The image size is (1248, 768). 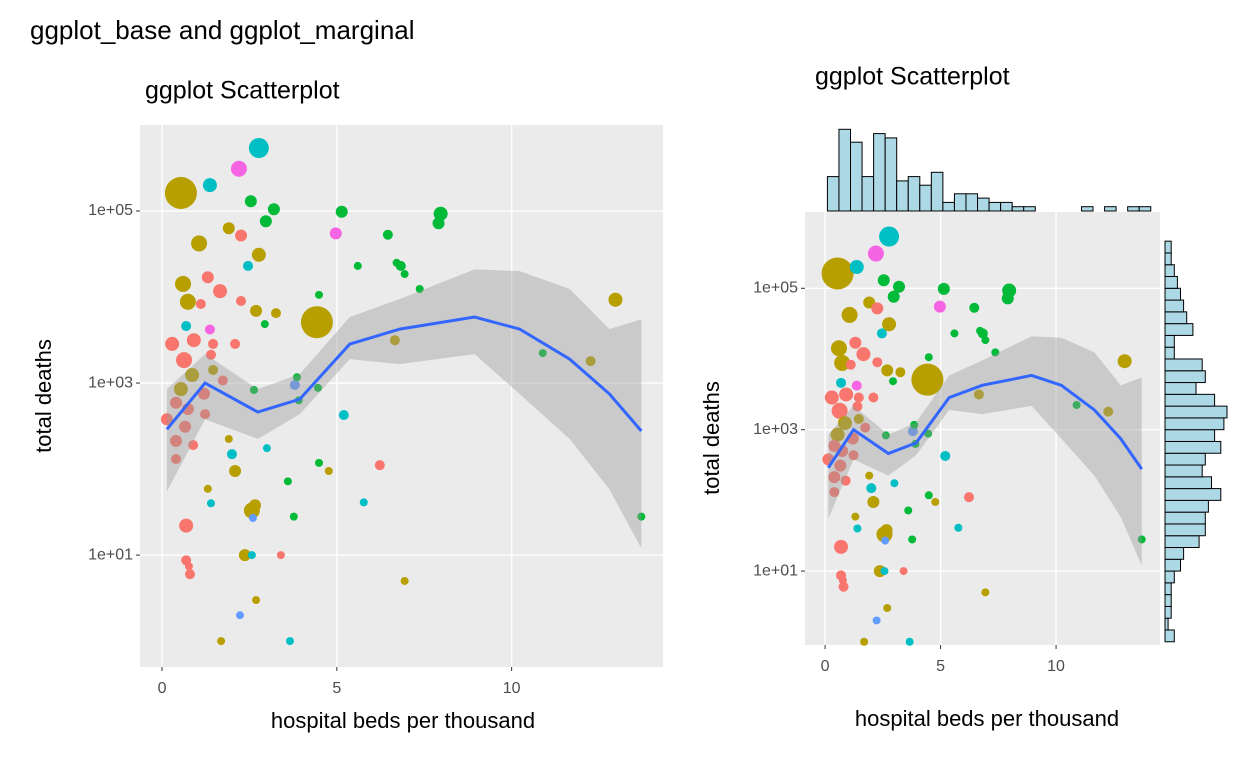 I want to click on chart-title: ggplot Scatterplot, so click(x=242, y=91).